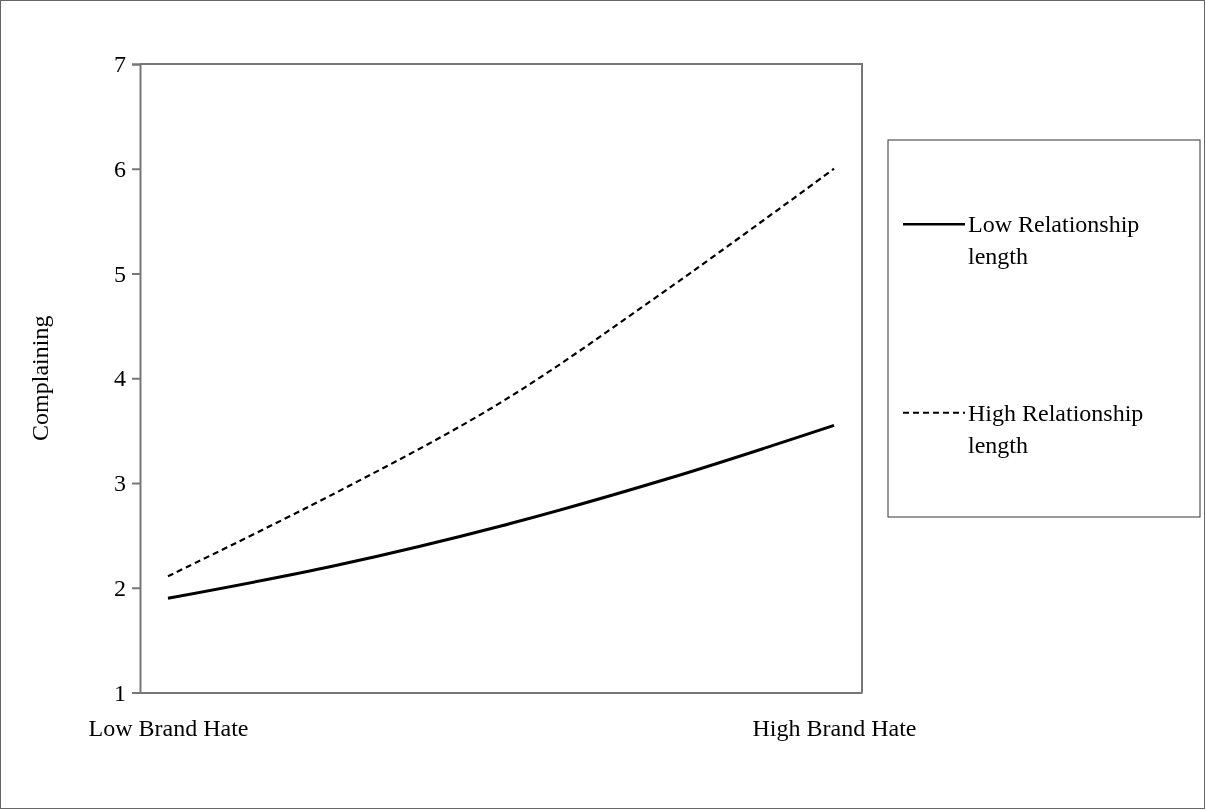 This screenshot has width=1206, height=810. I want to click on y-tick-label: 2, so click(120, 587).